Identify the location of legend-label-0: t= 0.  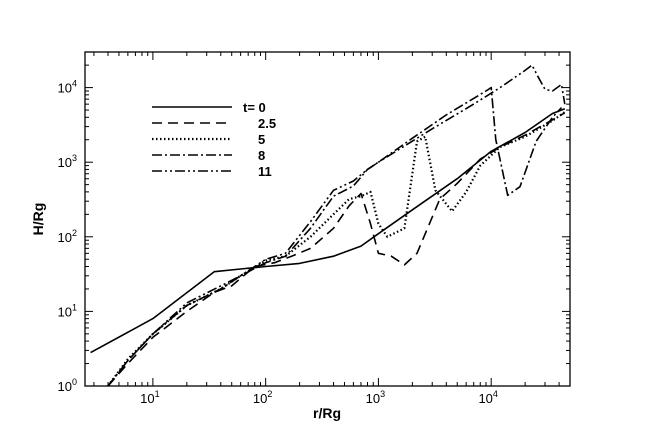
(254, 107).